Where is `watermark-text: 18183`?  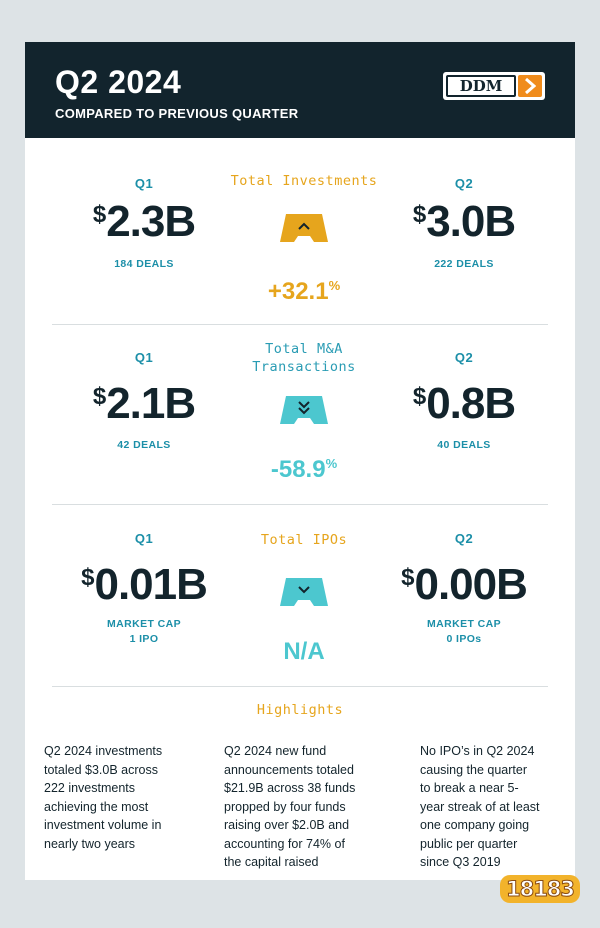 watermark-text: 18183 is located at coordinates (540, 889).